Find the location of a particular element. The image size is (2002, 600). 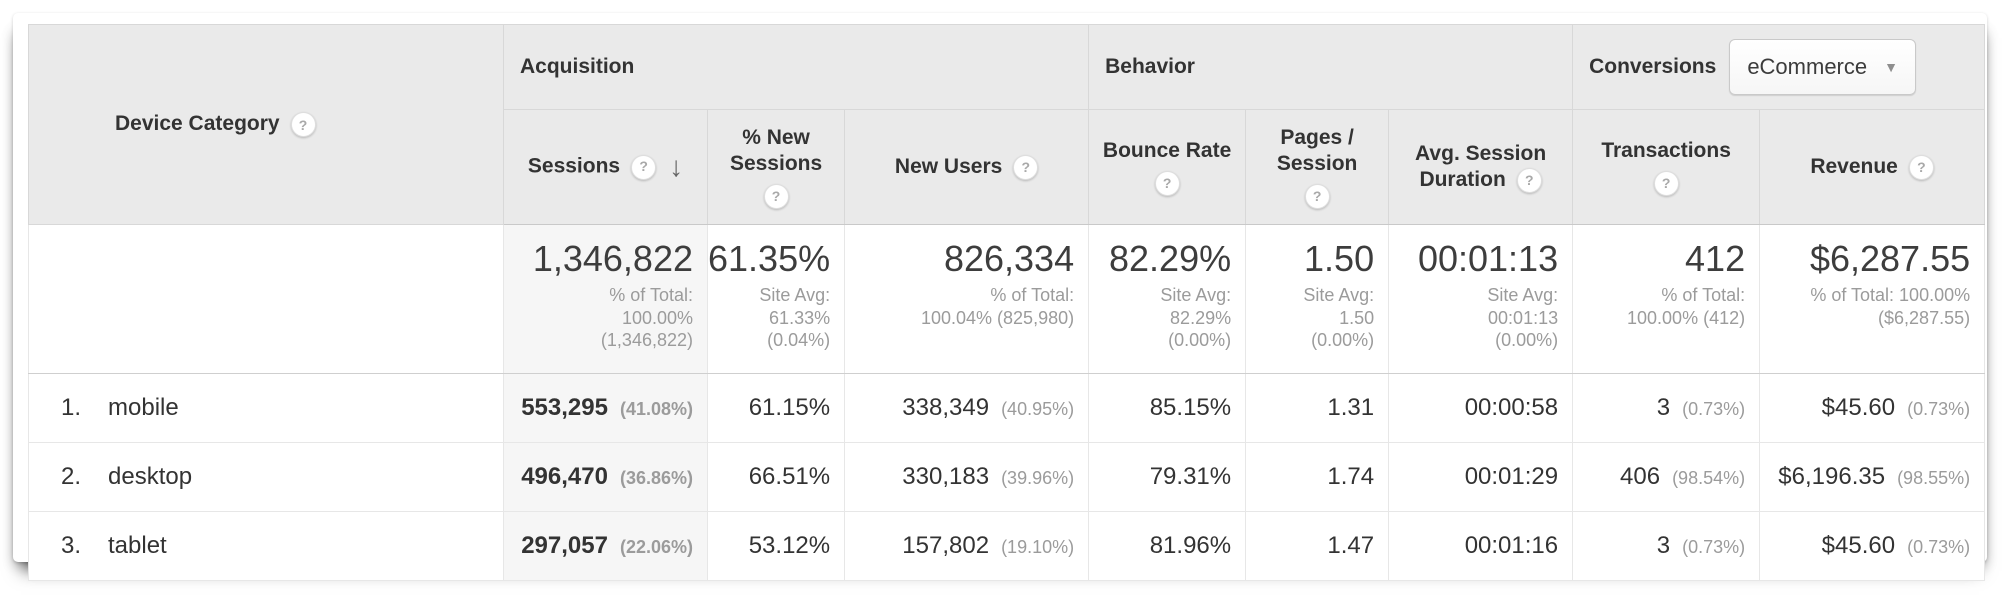

device-label: mobile is located at coordinates (143, 407).